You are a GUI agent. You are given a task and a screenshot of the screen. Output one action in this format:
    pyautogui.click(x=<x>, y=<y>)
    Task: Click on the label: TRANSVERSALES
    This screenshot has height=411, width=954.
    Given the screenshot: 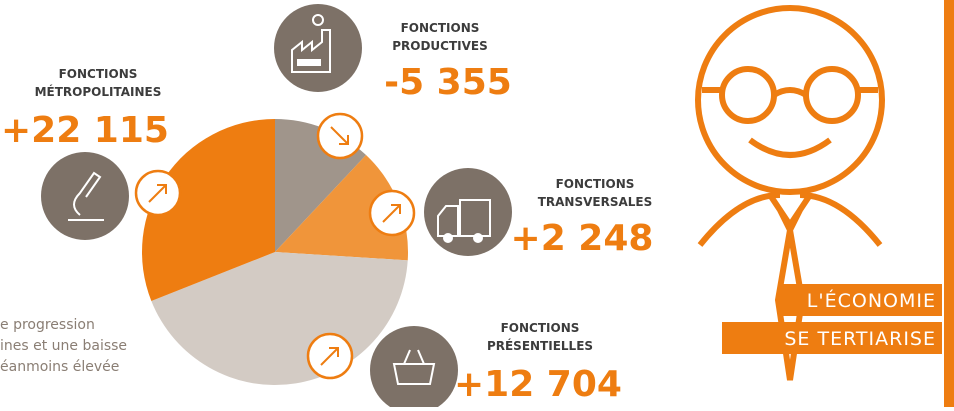 What is the action you would take?
    pyautogui.click(x=595, y=202)
    